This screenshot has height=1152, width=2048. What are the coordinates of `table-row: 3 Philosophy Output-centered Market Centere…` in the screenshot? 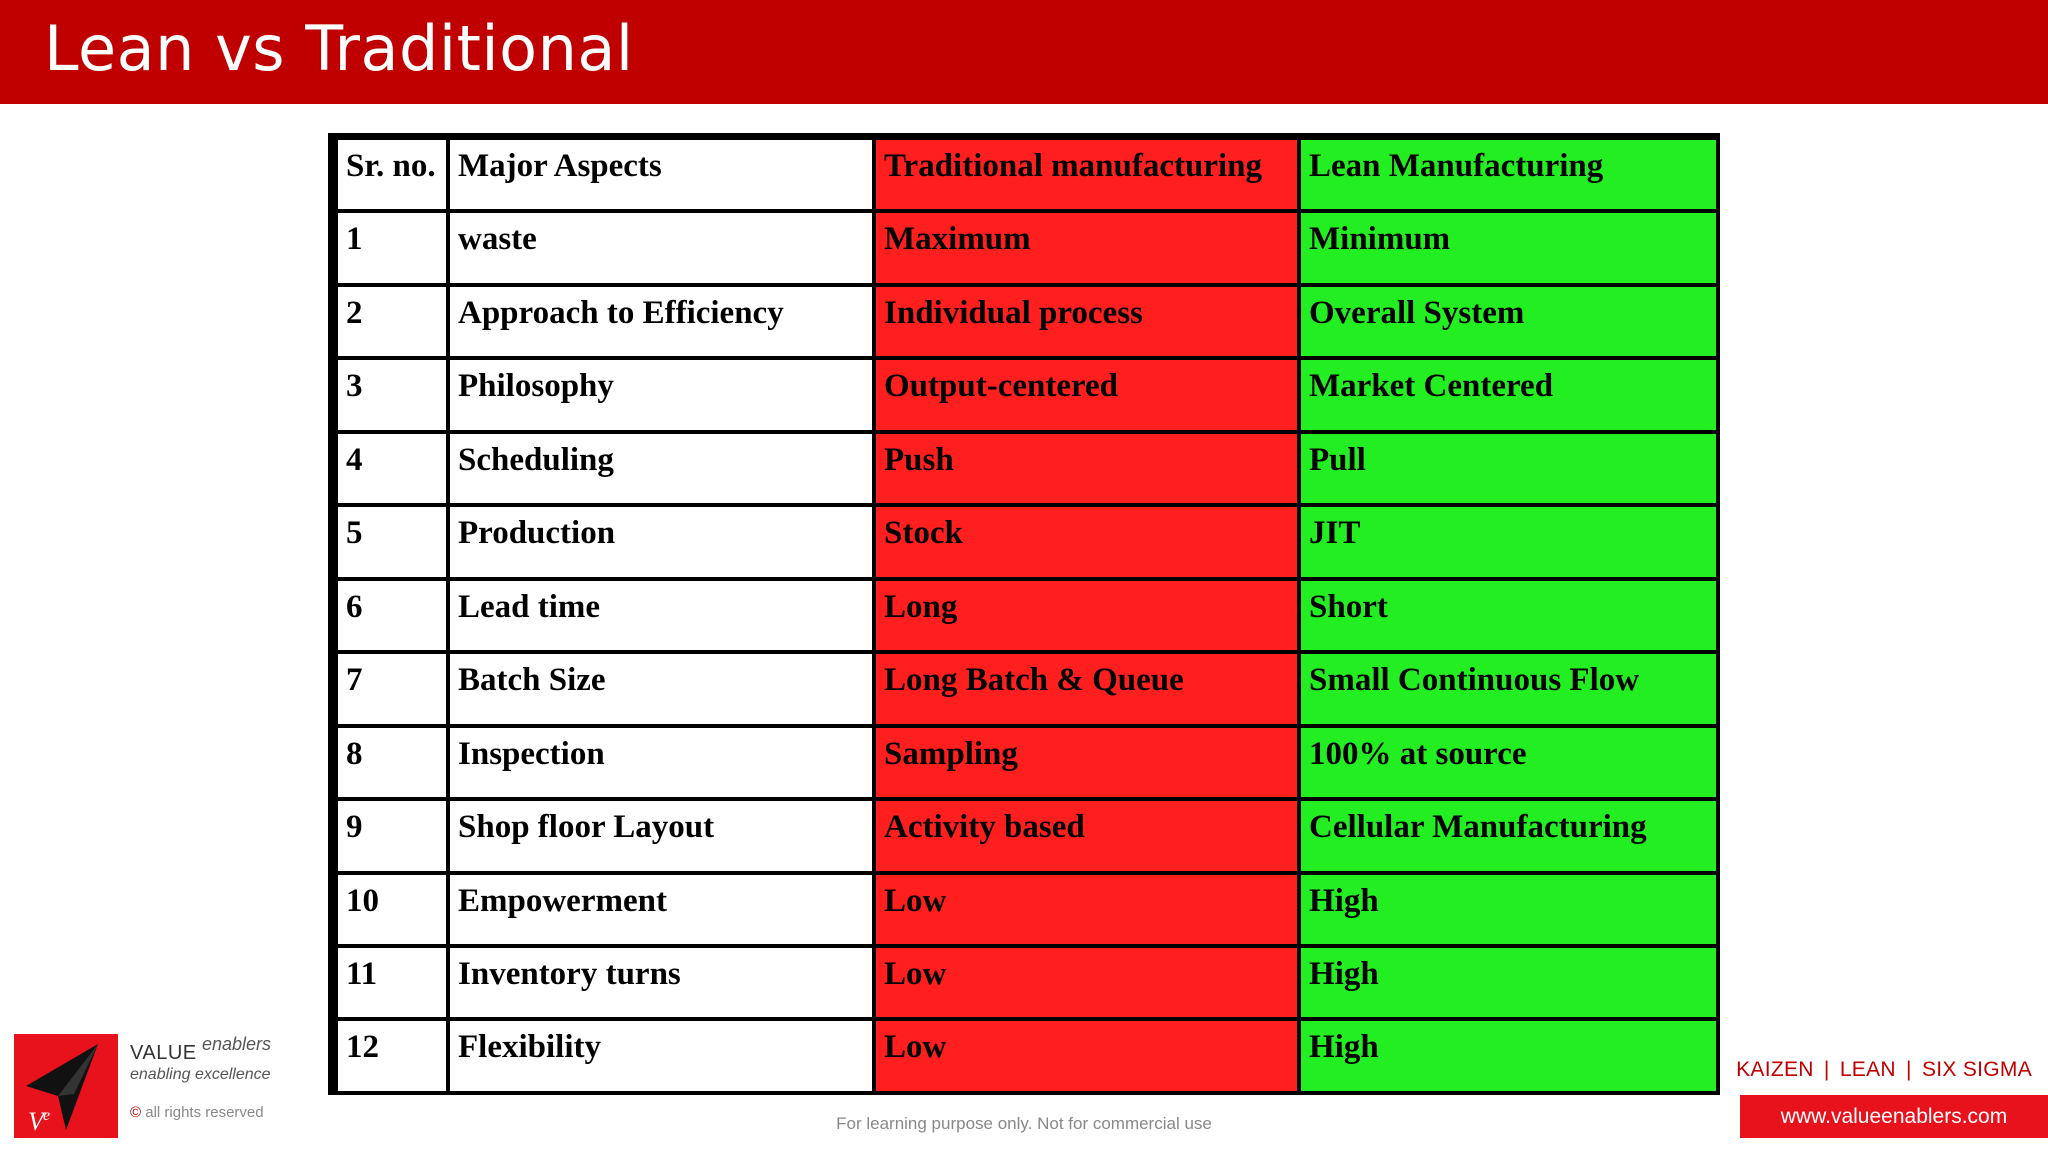 It's located at (1027, 395).